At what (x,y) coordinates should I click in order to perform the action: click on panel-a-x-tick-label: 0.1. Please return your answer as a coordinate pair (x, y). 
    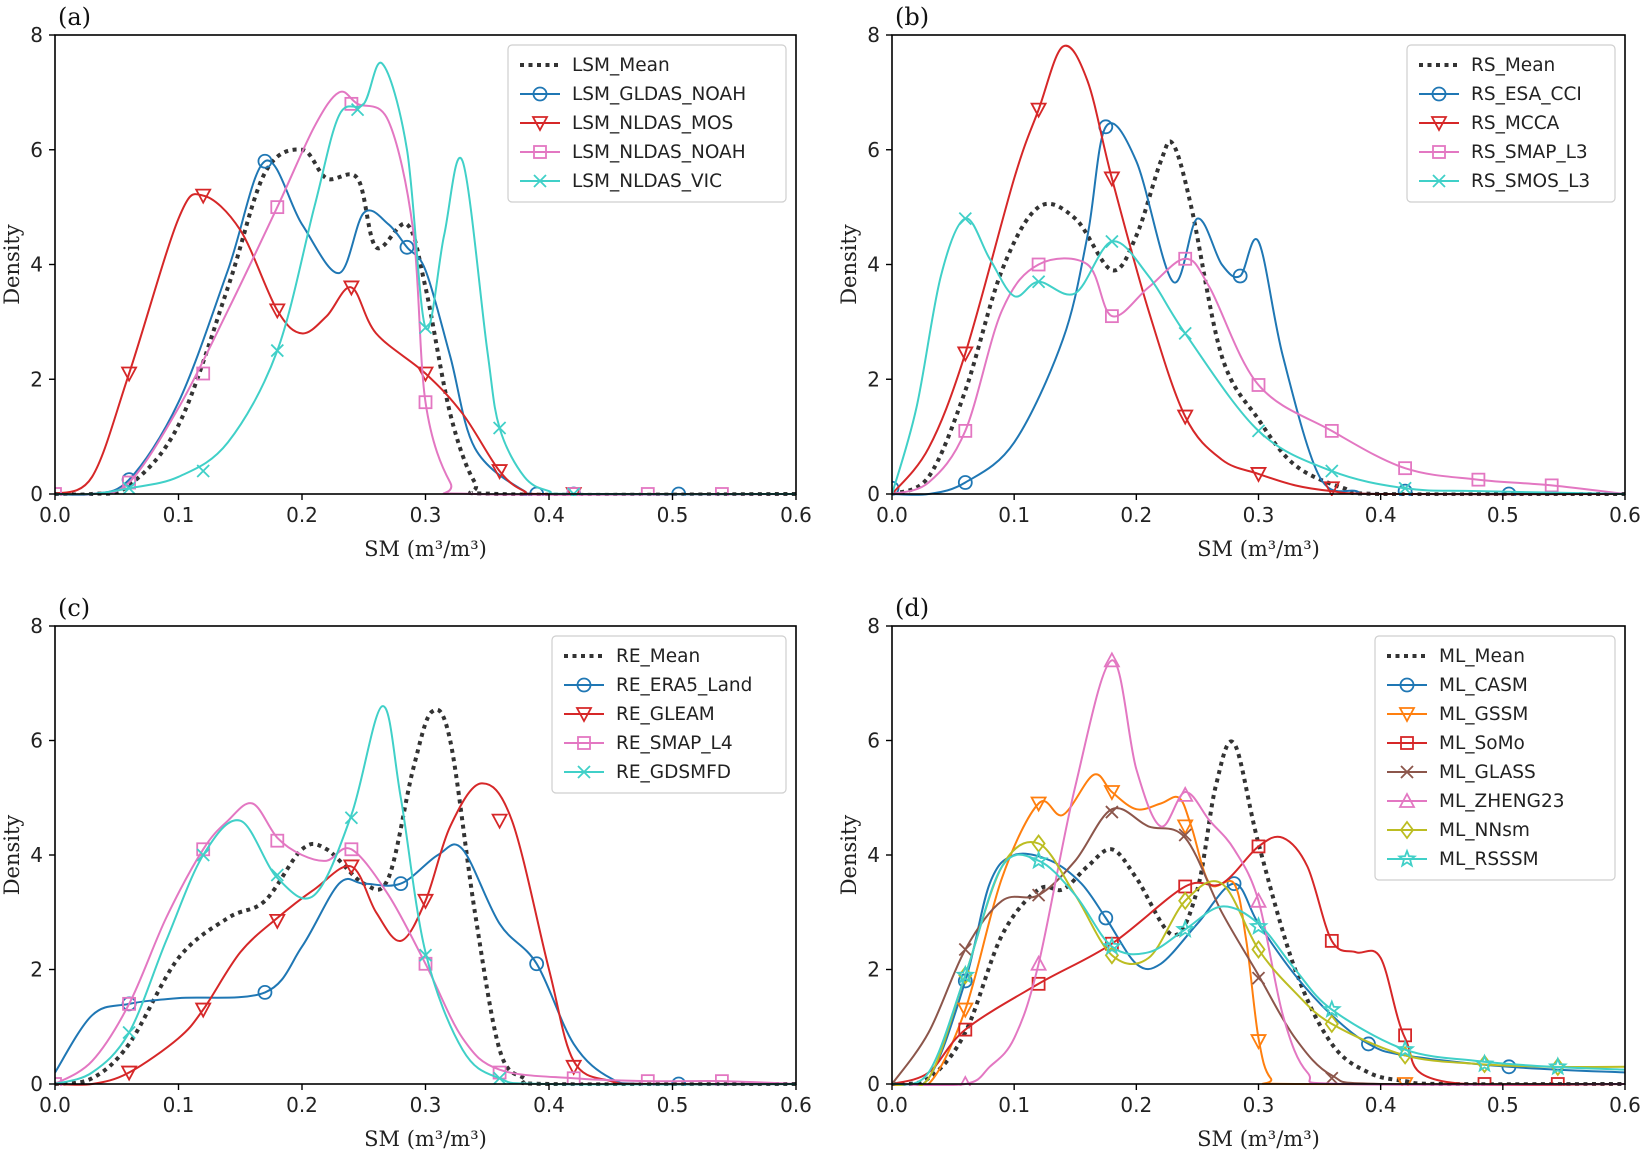
    Looking at the image, I should click on (179, 515).